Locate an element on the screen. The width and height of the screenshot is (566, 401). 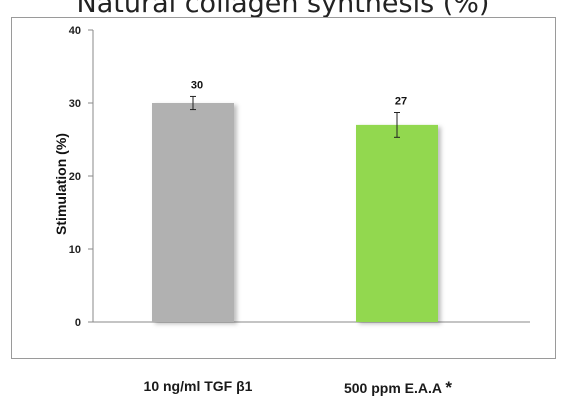
y-tick-label-30: 30 is located at coordinates (75, 104).